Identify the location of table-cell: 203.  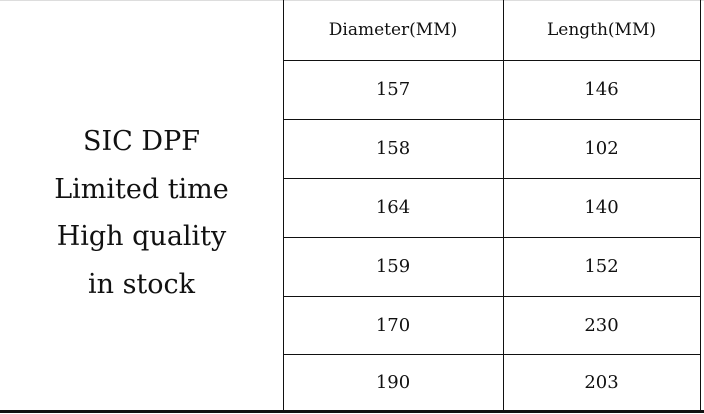
(601, 382).